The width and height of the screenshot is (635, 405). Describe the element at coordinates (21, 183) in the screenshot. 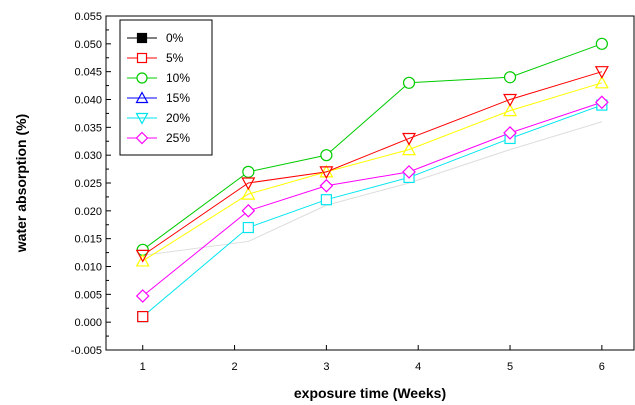

I see `y-axis-title: water absorption (%)` at that location.